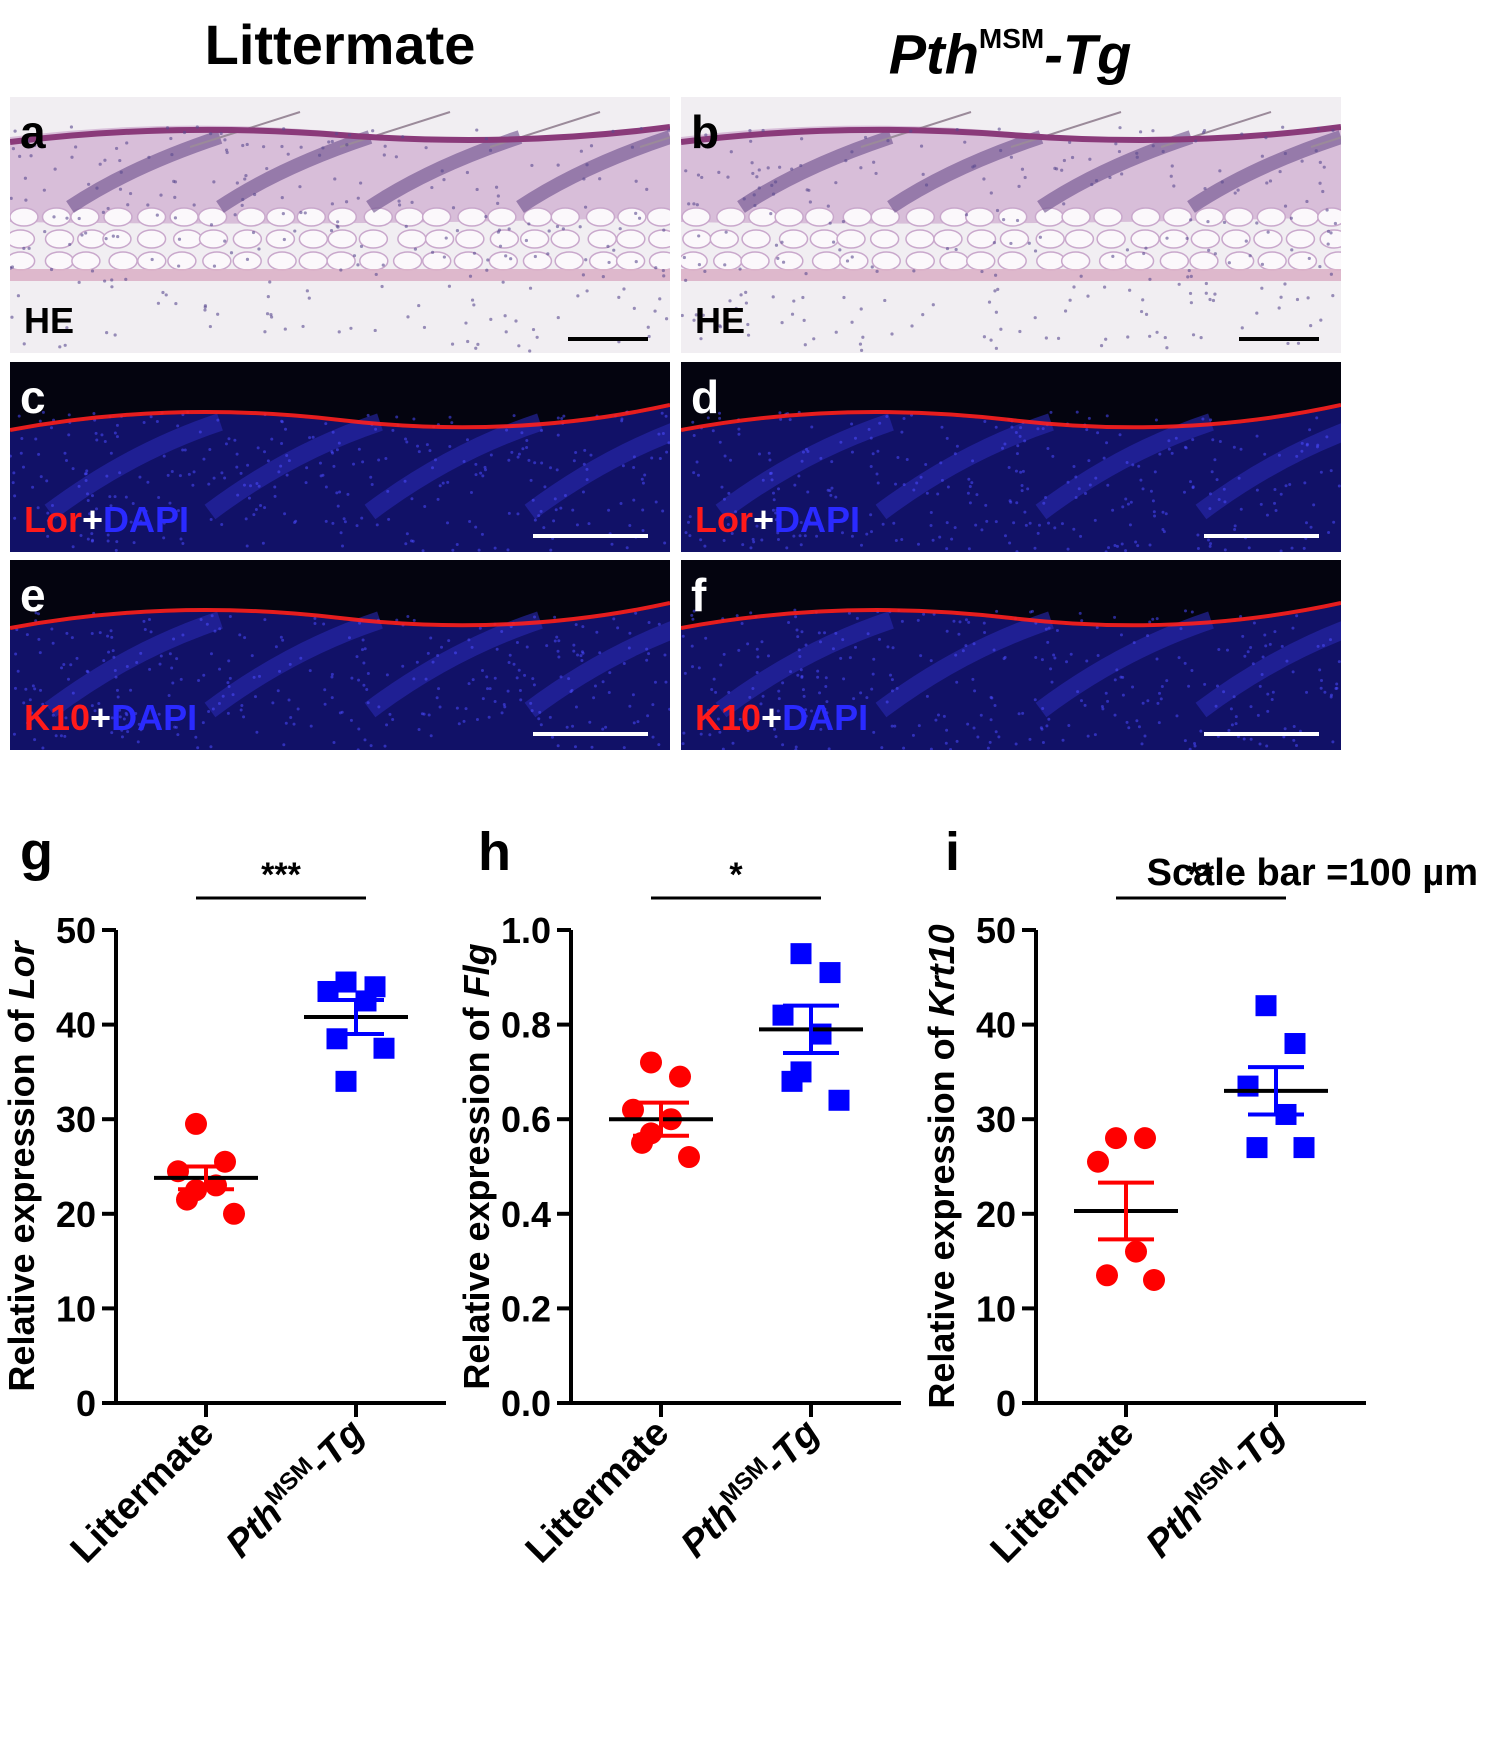 This screenshot has height=1746, width=1500. I want to click on micrograph-image-e, so click(340, 655).